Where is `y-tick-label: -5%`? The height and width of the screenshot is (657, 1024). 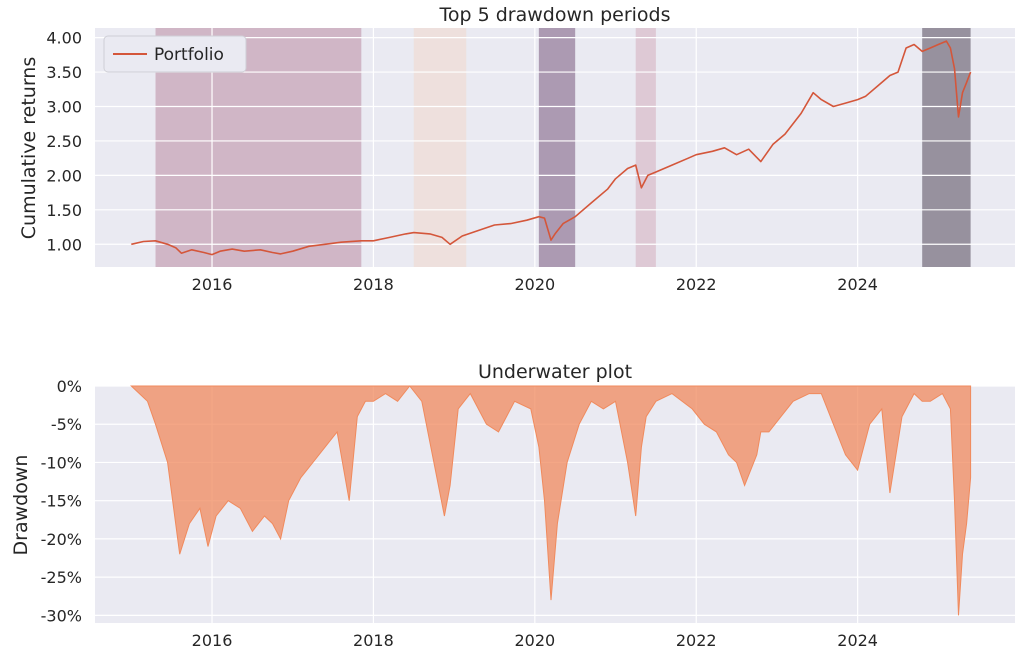
y-tick-label: -5% is located at coordinates (66, 424).